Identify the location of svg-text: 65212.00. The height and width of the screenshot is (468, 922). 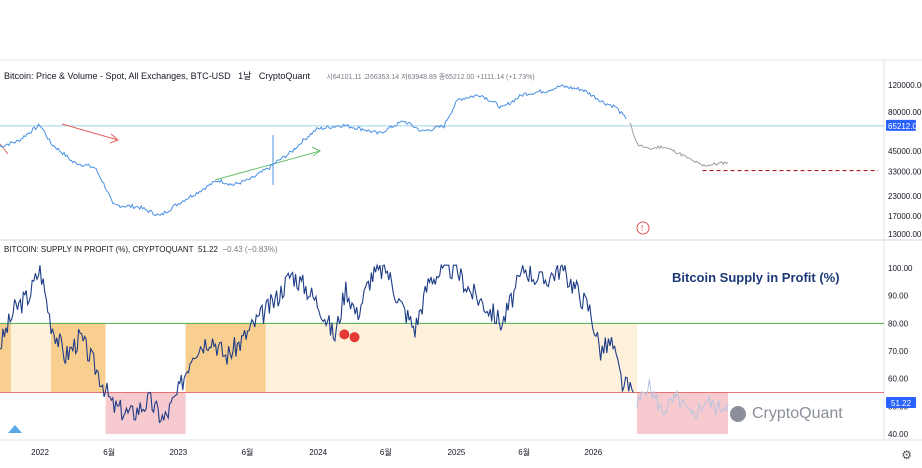
(905, 126).